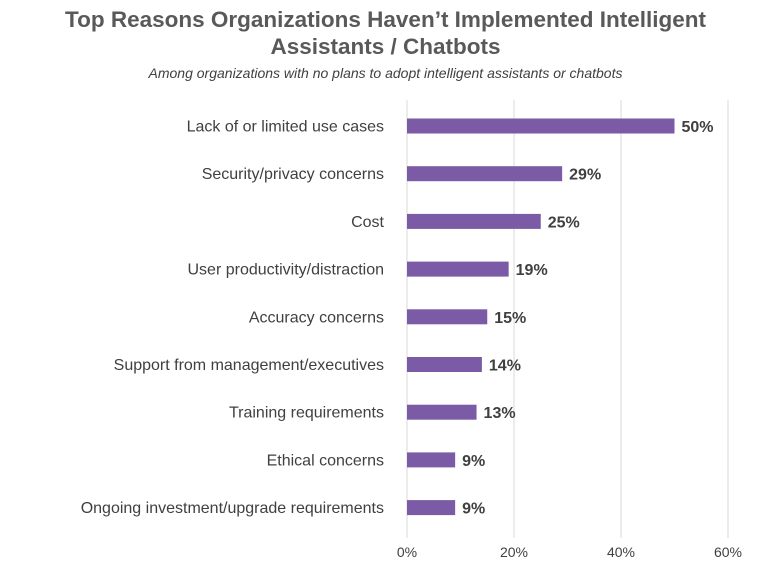 This screenshot has width=771, height=567. What do you see at coordinates (698, 127) in the screenshot?
I see `data-label: 50%` at bounding box center [698, 127].